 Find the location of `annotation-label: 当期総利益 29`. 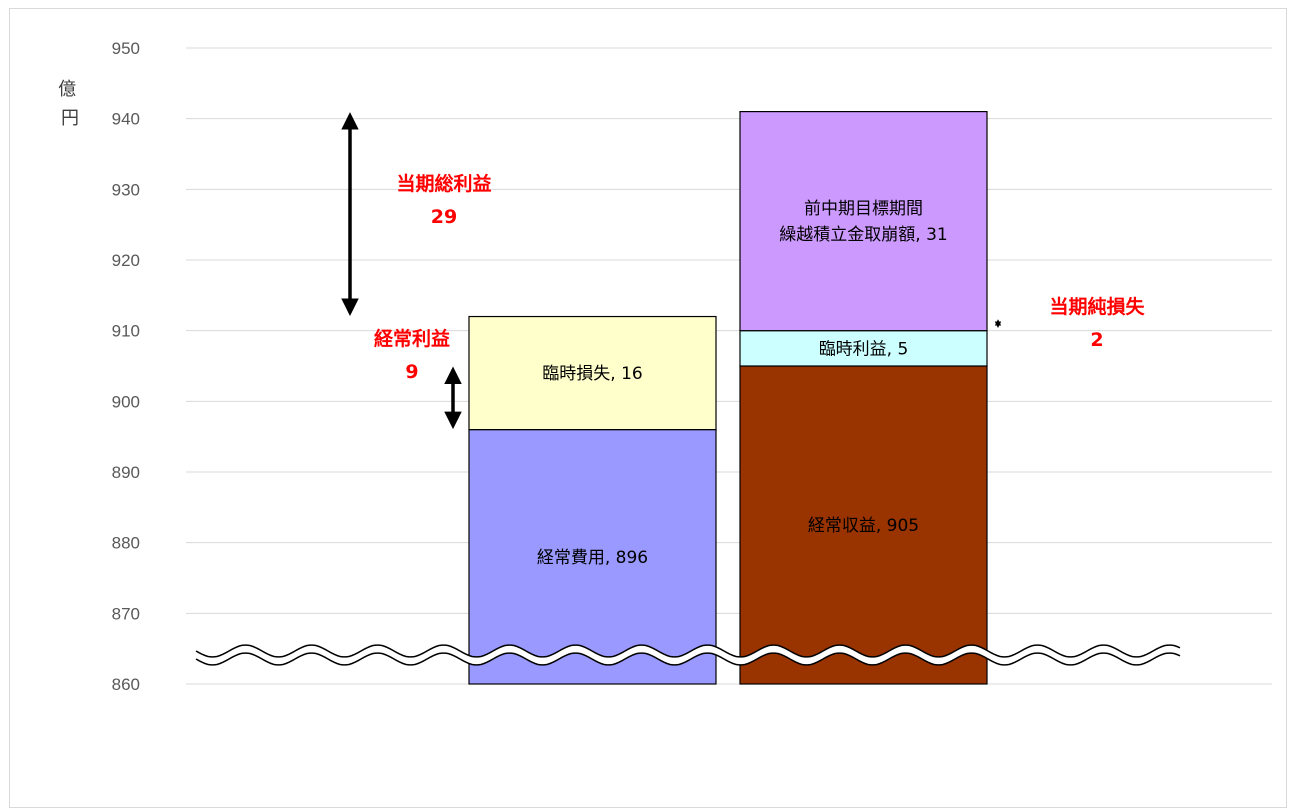

annotation-label: 当期総利益 29 is located at coordinates (443, 200).